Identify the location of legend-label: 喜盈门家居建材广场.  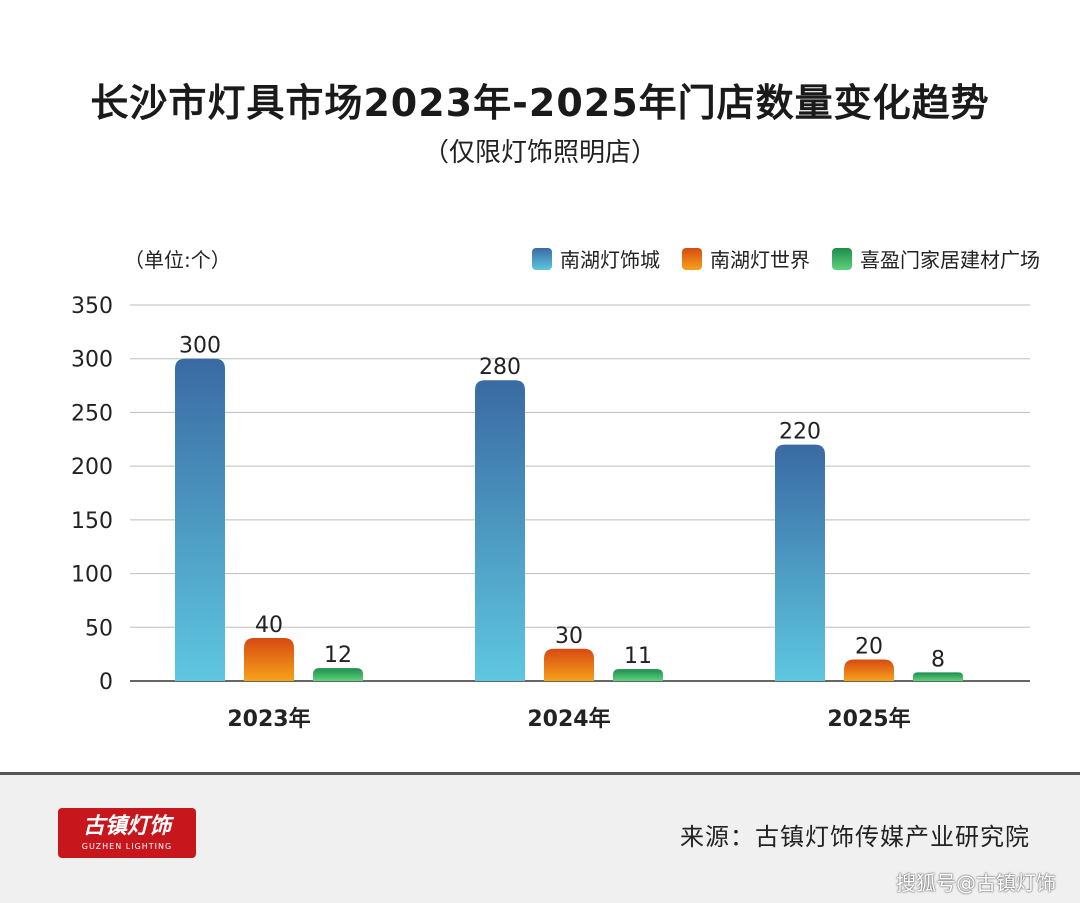
(950, 260).